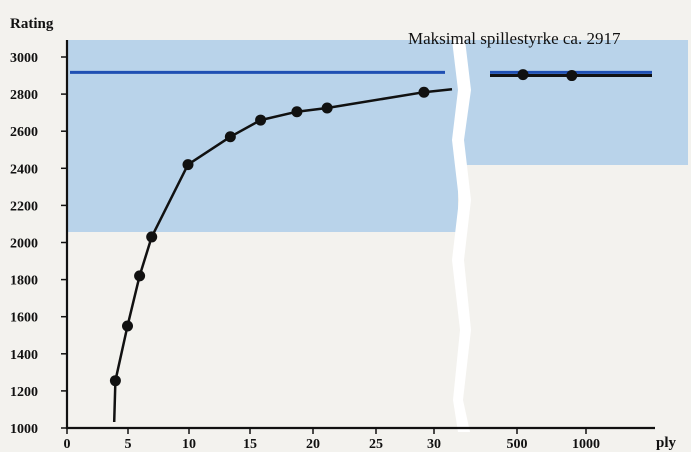  I want to click on x-tick-label: 500, so click(517, 444).